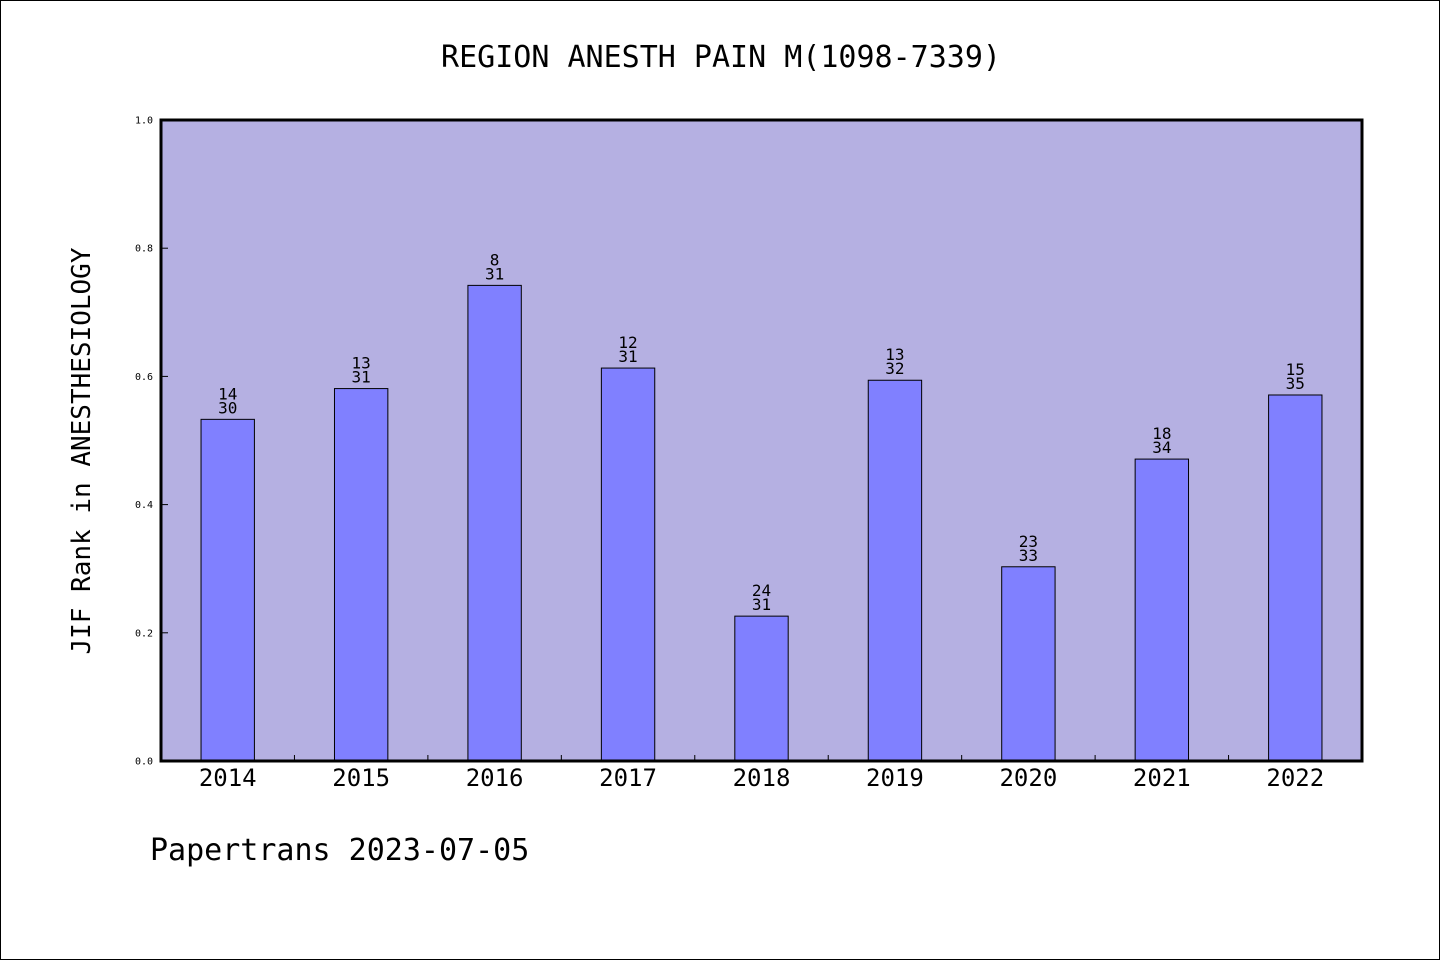 The image size is (1440, 960). Describe the element at coordinates (1295, 578) in the screenshot. I see `bar-2022` at that location.